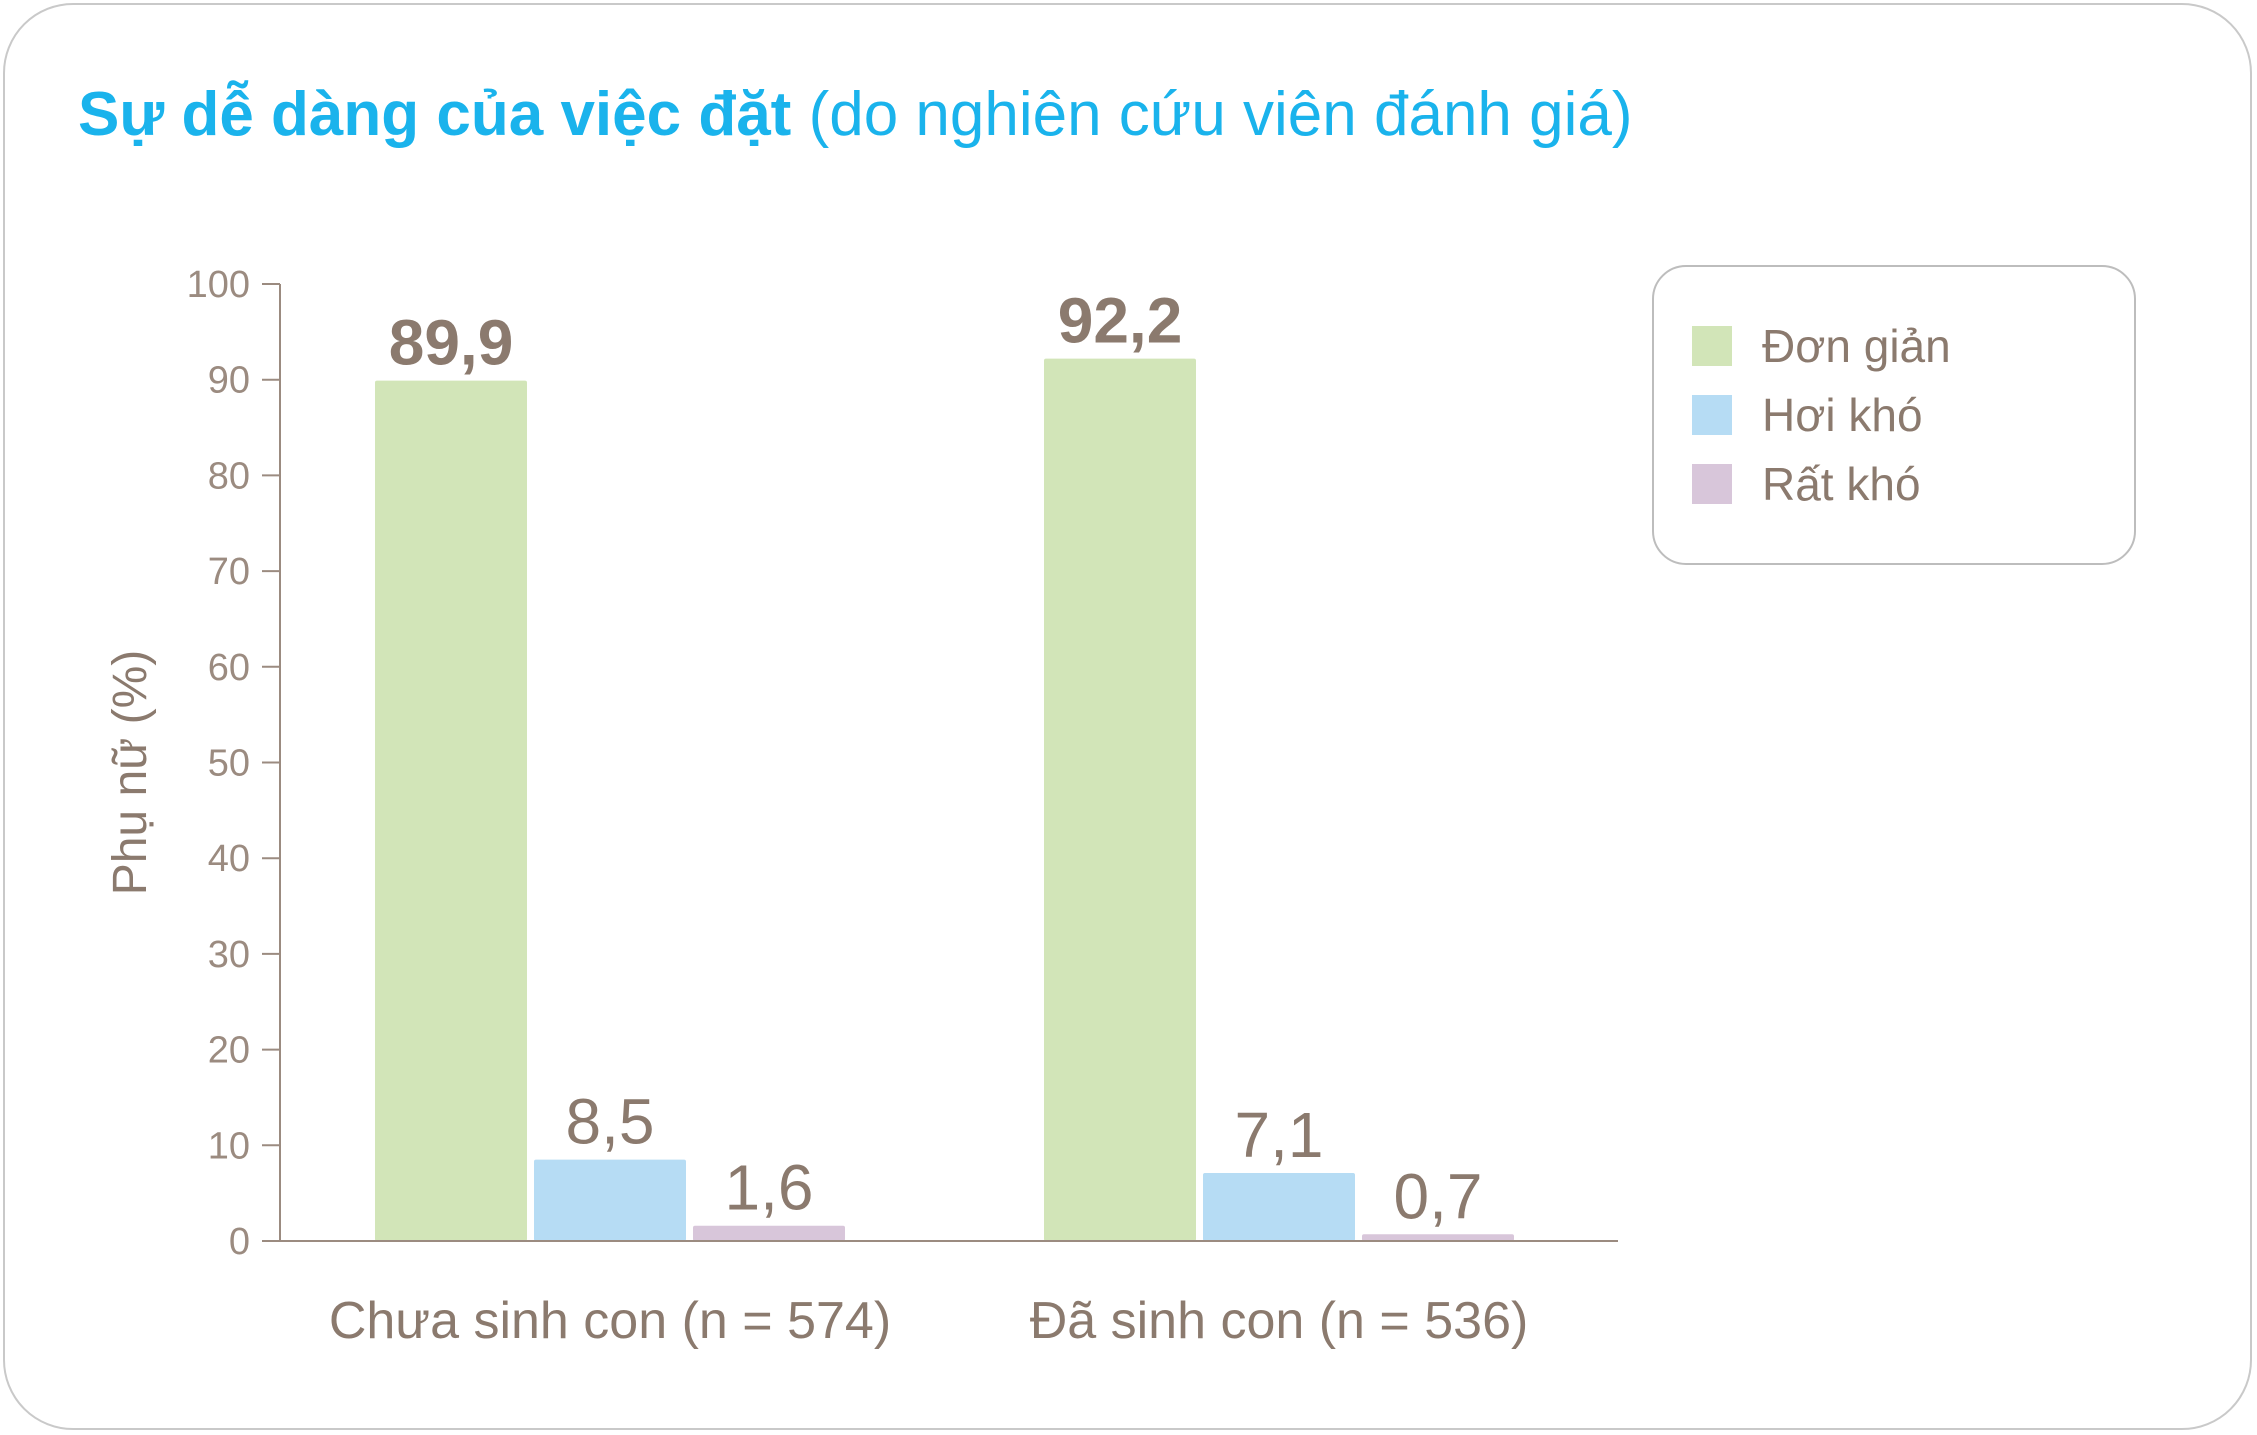 The image size is (2257, 1435). I want to click on y-axis-ticks: 0 10 20 30 40 50 60 70 80 90 100, so click(233, 763).